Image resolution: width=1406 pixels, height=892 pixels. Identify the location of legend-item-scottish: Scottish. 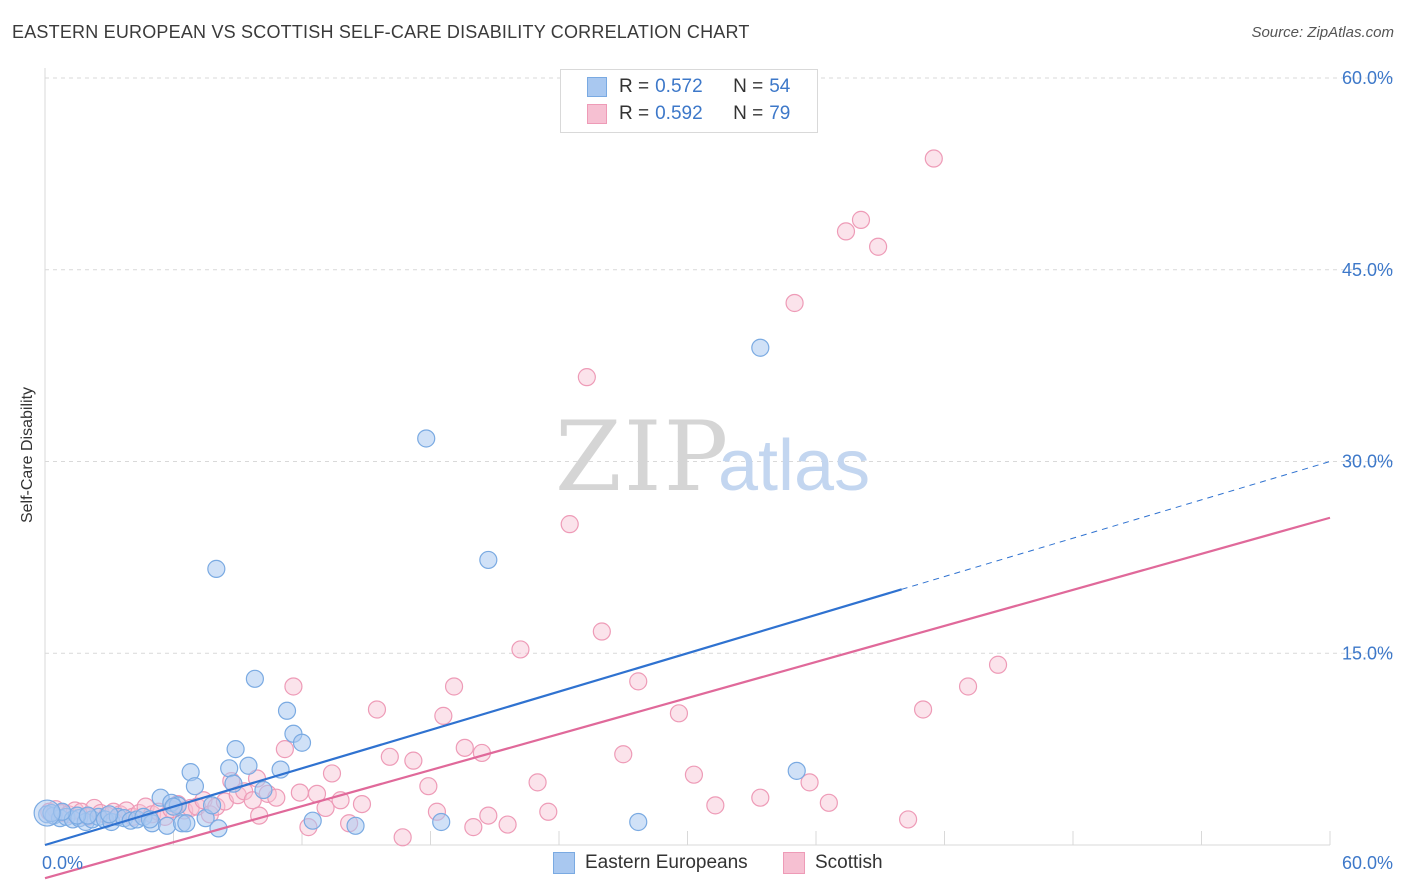
(833, 863).